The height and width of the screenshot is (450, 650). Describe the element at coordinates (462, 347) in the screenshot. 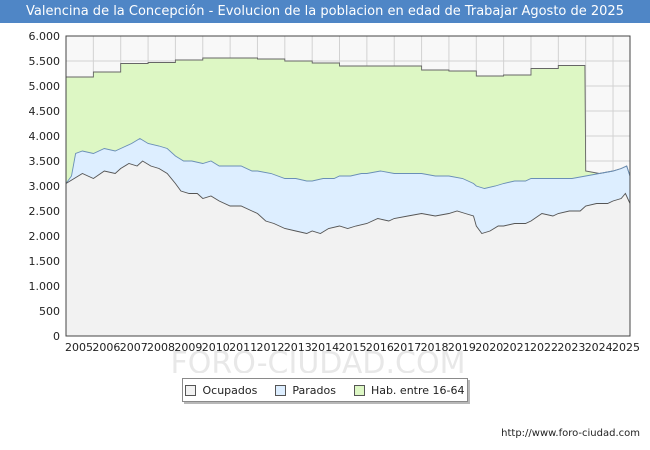

I see `x-tick-label: 2019` at that location.